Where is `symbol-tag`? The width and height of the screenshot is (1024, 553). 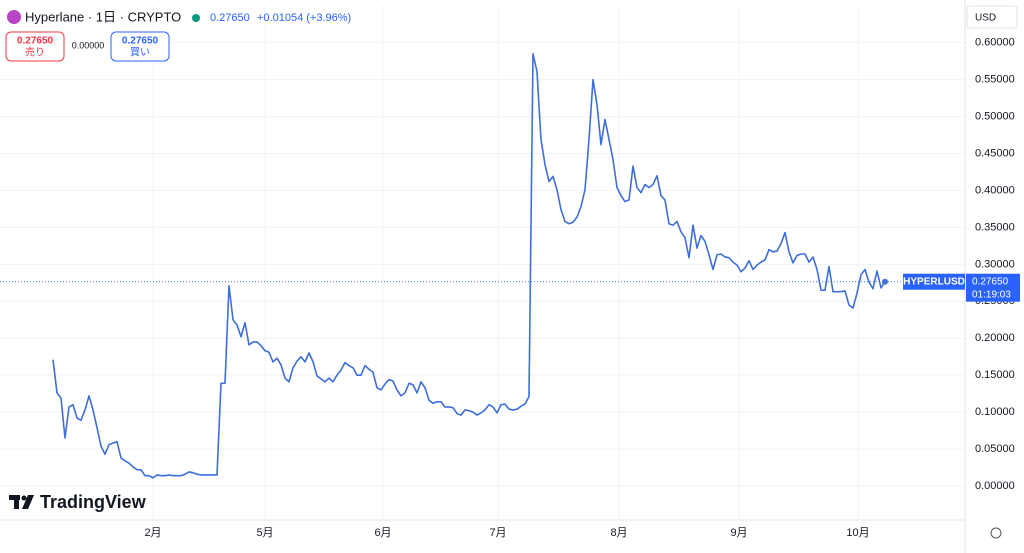
symbol-tag is located at coordinates (934, 281).